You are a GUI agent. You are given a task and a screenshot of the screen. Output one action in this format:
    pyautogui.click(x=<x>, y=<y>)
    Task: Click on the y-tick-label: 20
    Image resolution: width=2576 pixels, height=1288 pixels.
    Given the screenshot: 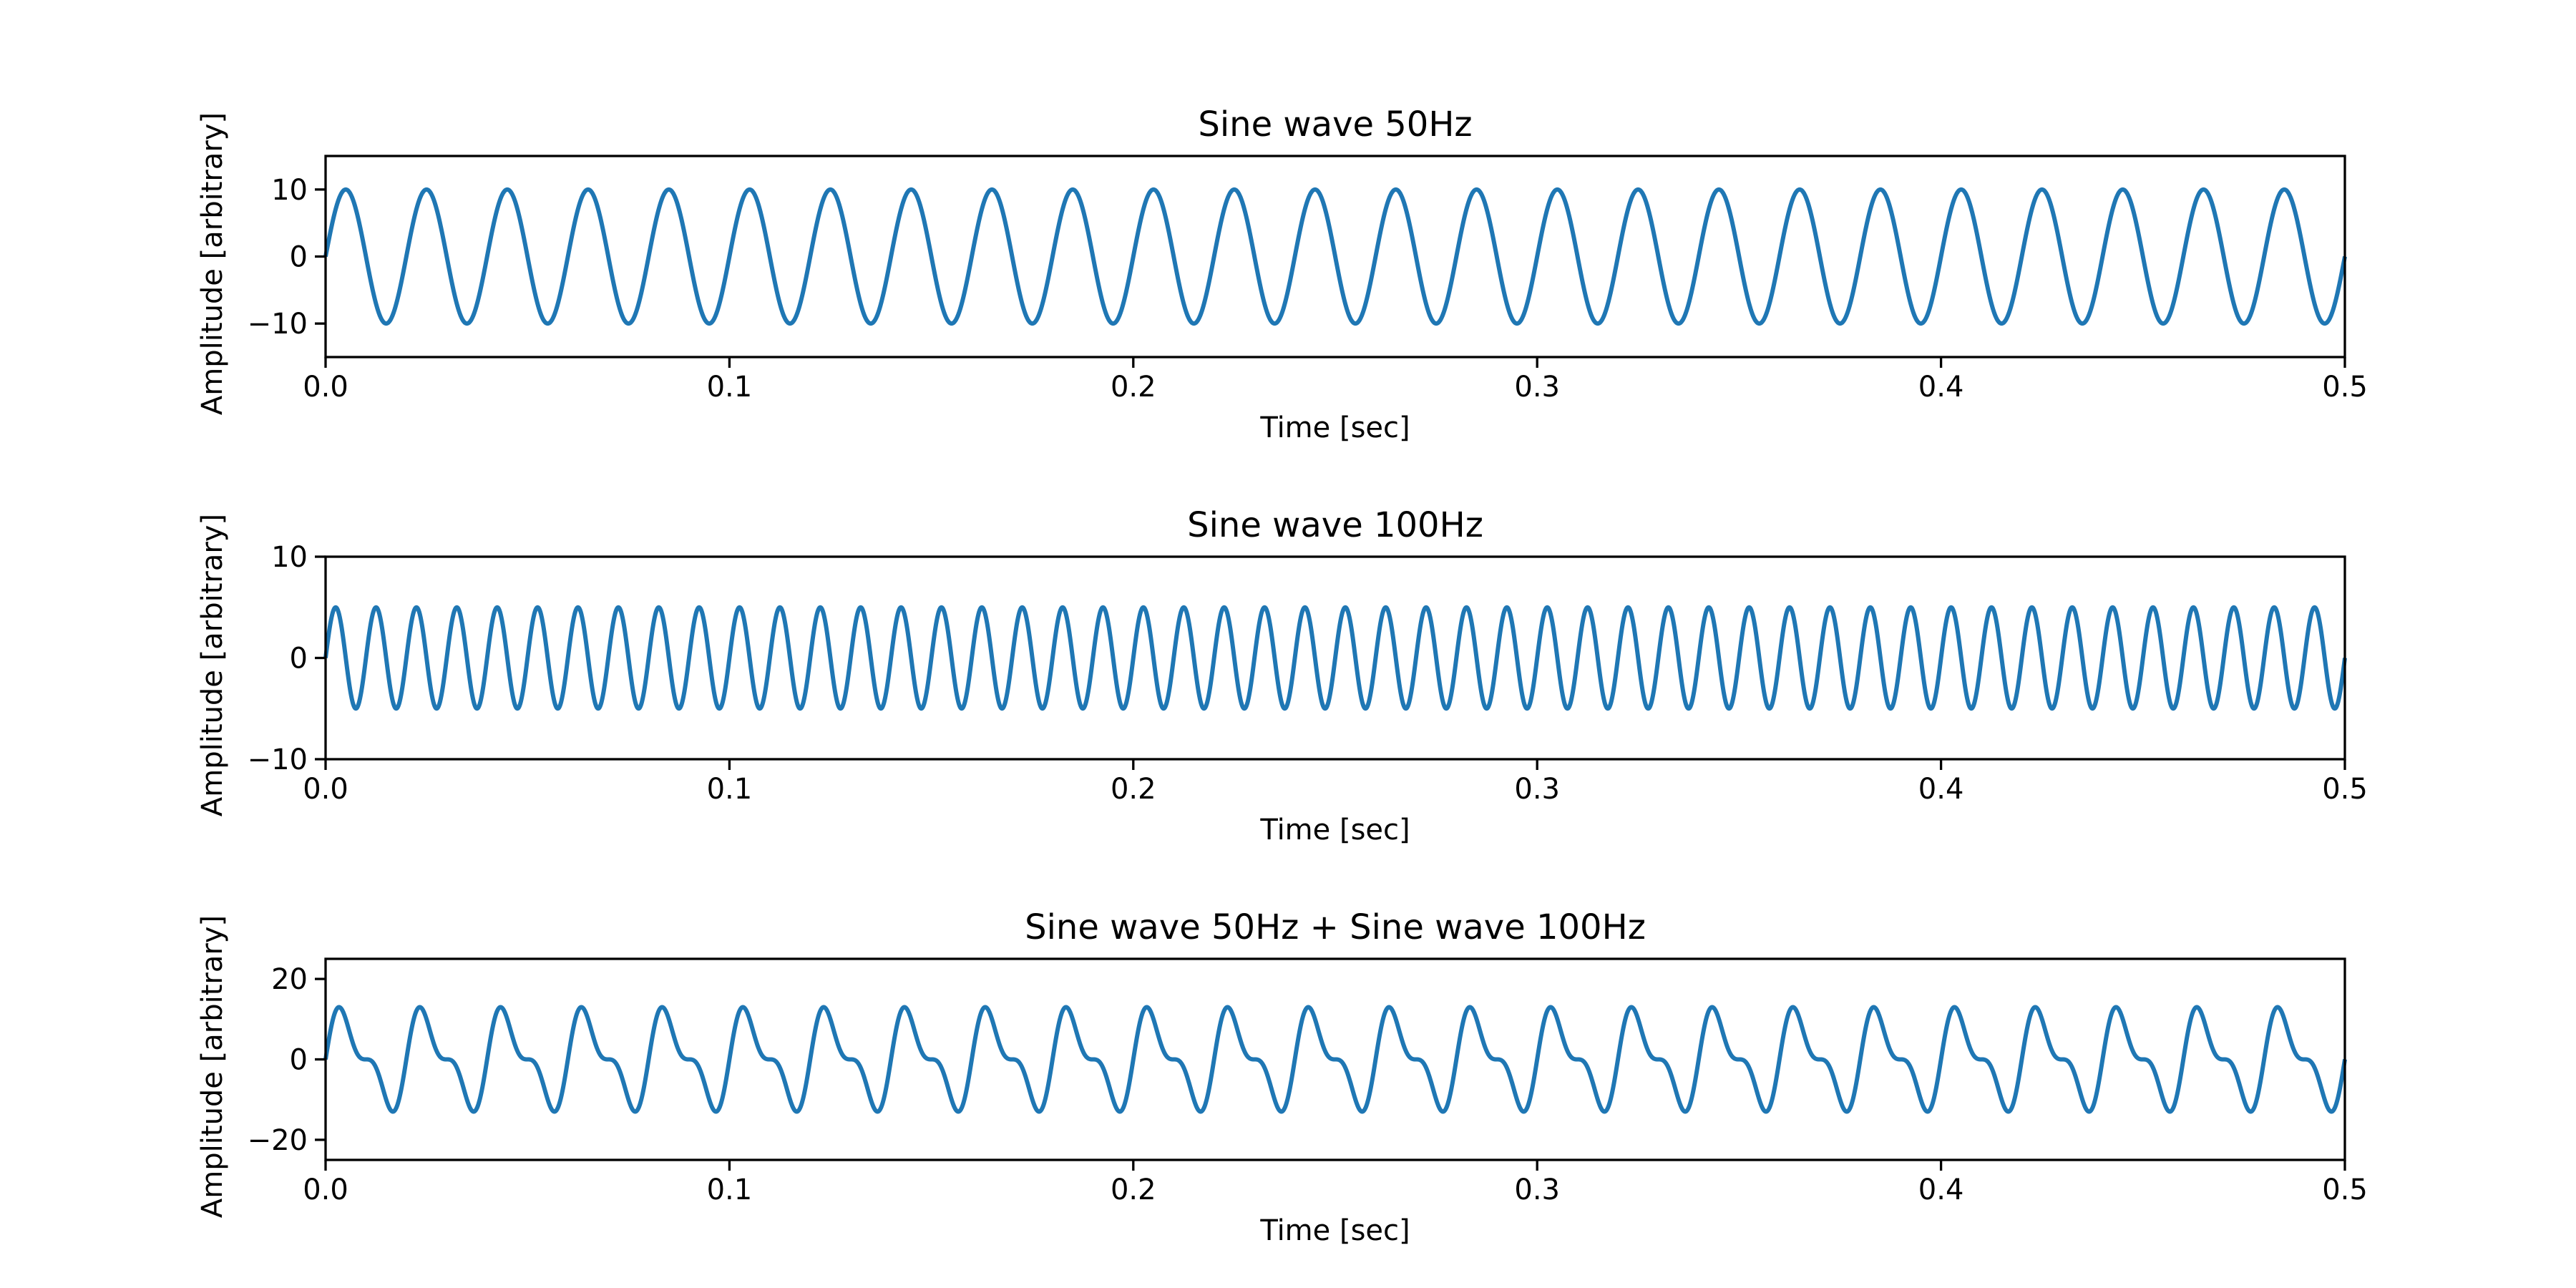 What is the action you would take?
    pyautogui.click(x=289, y=979)
    